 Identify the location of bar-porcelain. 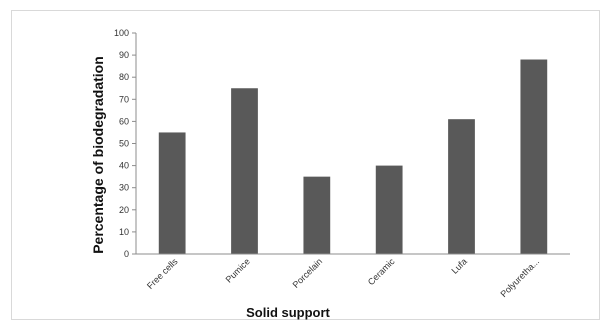
(317, 215).